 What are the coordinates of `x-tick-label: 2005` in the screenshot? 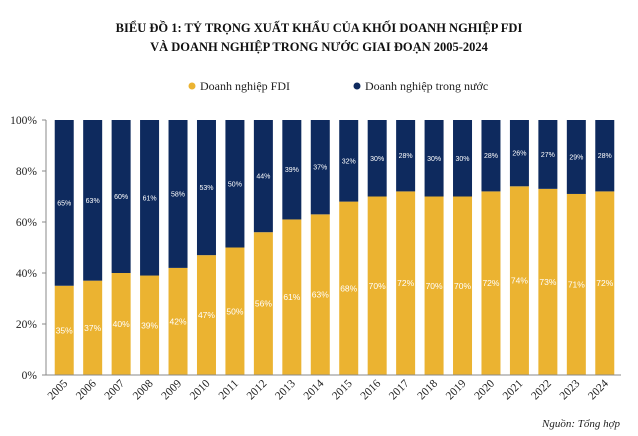 It's located at (58, 389).